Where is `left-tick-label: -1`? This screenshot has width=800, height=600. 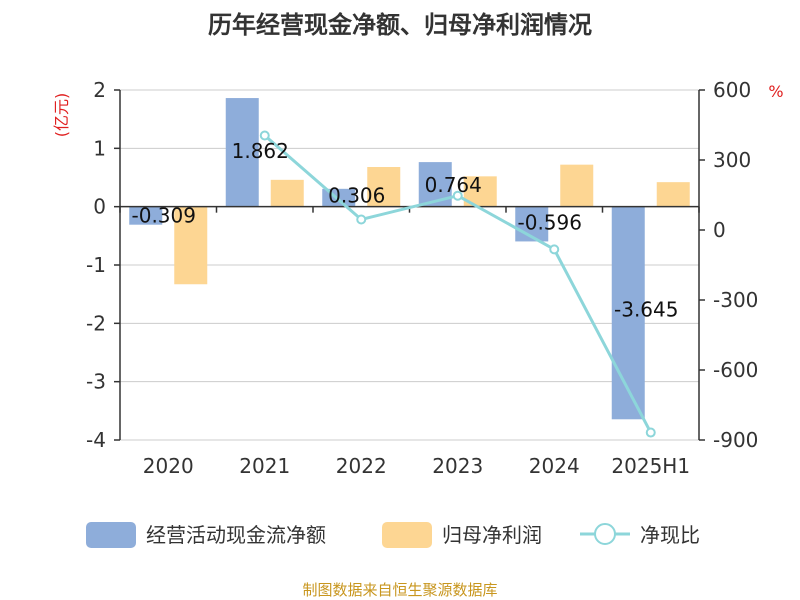
left-tick-label: -1 is located at coordinates (96, 265).